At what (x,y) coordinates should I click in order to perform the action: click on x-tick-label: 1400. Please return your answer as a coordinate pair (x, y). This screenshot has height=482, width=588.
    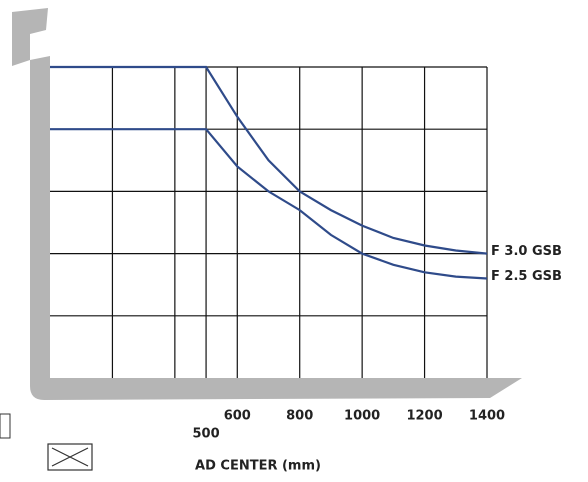
    Looking at the image, I should click on (487, 416).